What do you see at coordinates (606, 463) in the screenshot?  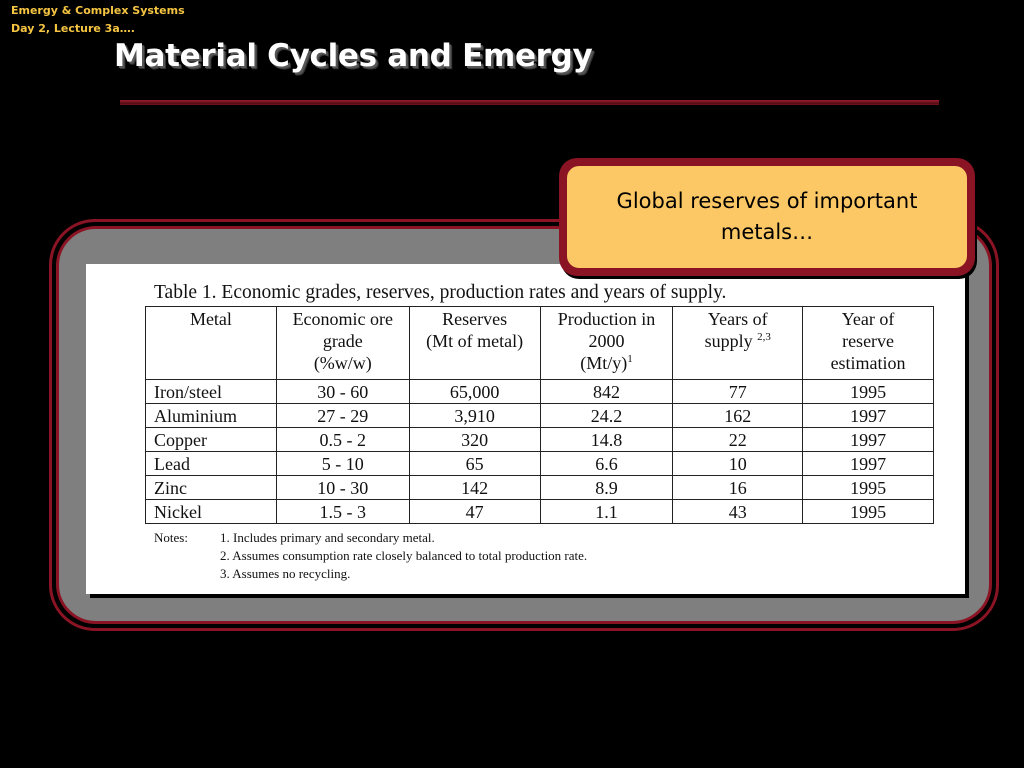 I see `production-cell: 6.6` at bounding box center [606, 463].